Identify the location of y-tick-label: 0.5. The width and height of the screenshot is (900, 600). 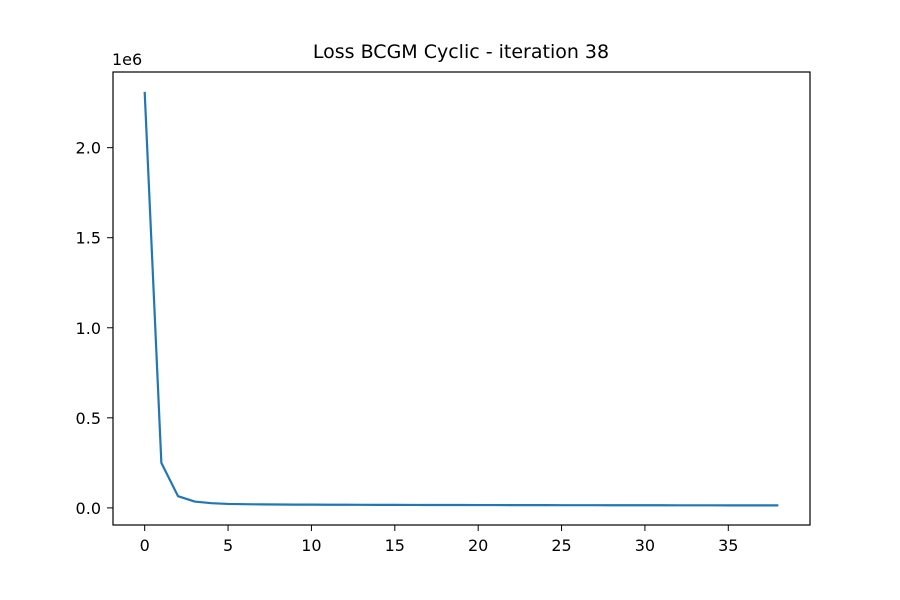
(88, 418).